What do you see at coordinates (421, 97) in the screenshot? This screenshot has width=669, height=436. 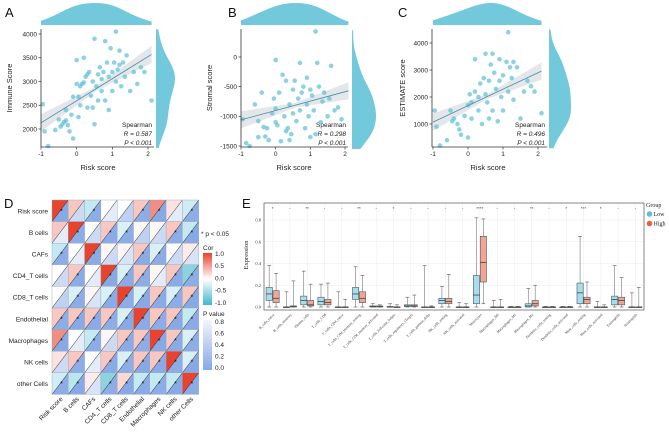 I see `y-tick-label: 2000` at bounding box center [421, 97].